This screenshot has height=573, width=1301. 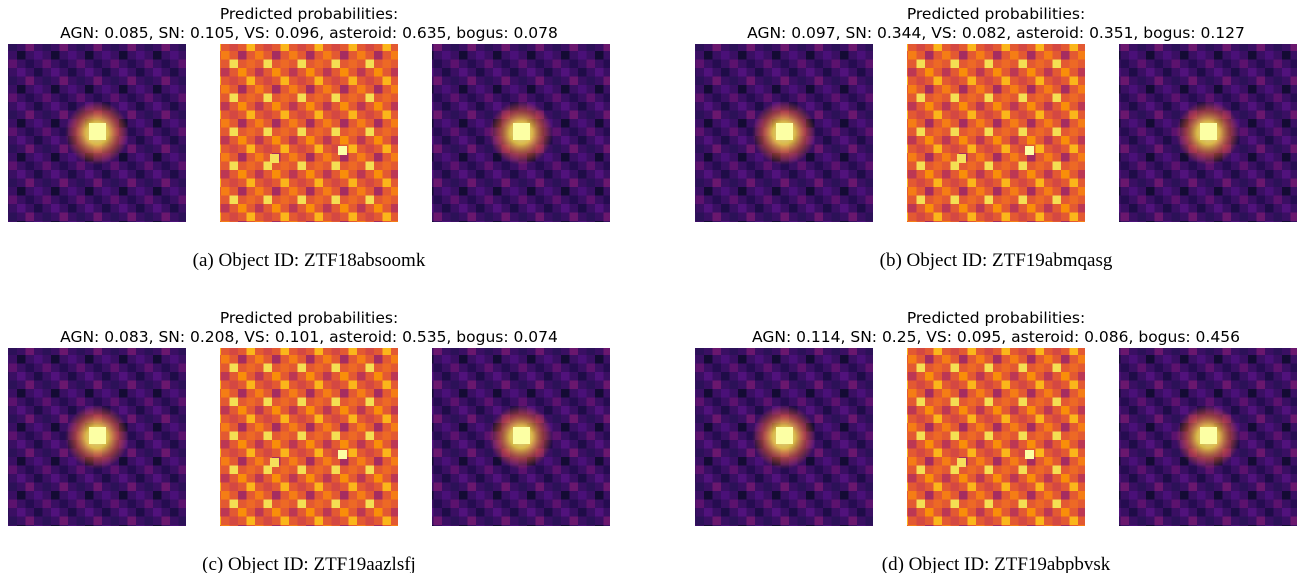 I want to click on caption: (b) Object ID: ZTF19abmqasg, so click(x=996, y=260).